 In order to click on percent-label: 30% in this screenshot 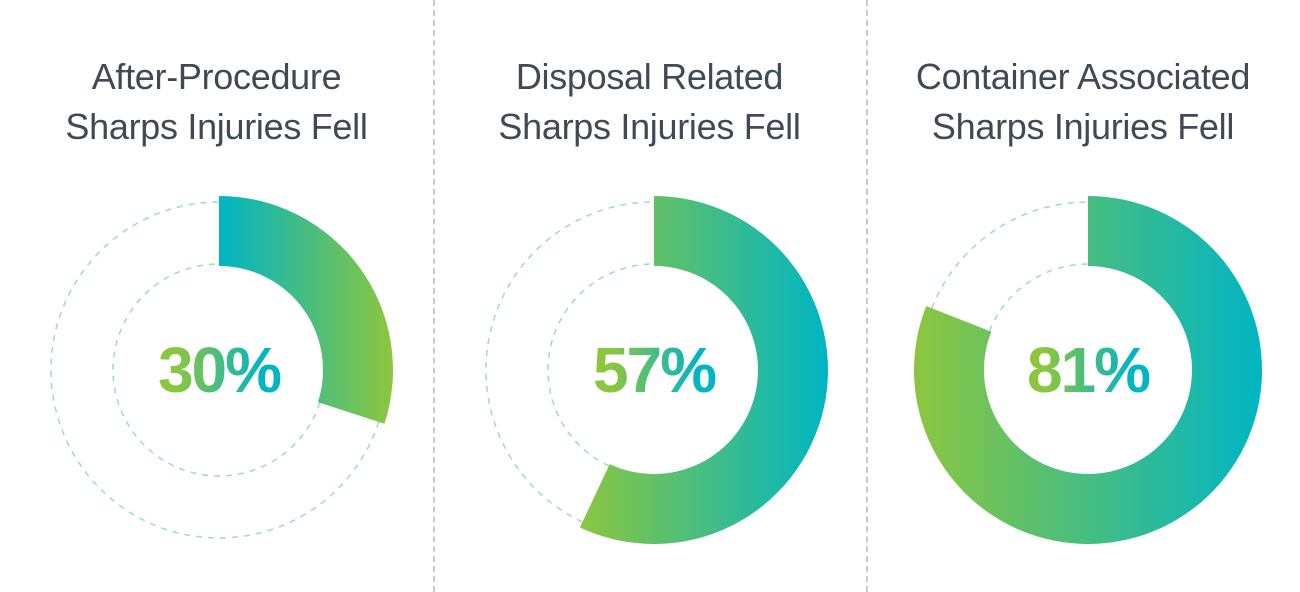, I will do `click(219, 370)`.